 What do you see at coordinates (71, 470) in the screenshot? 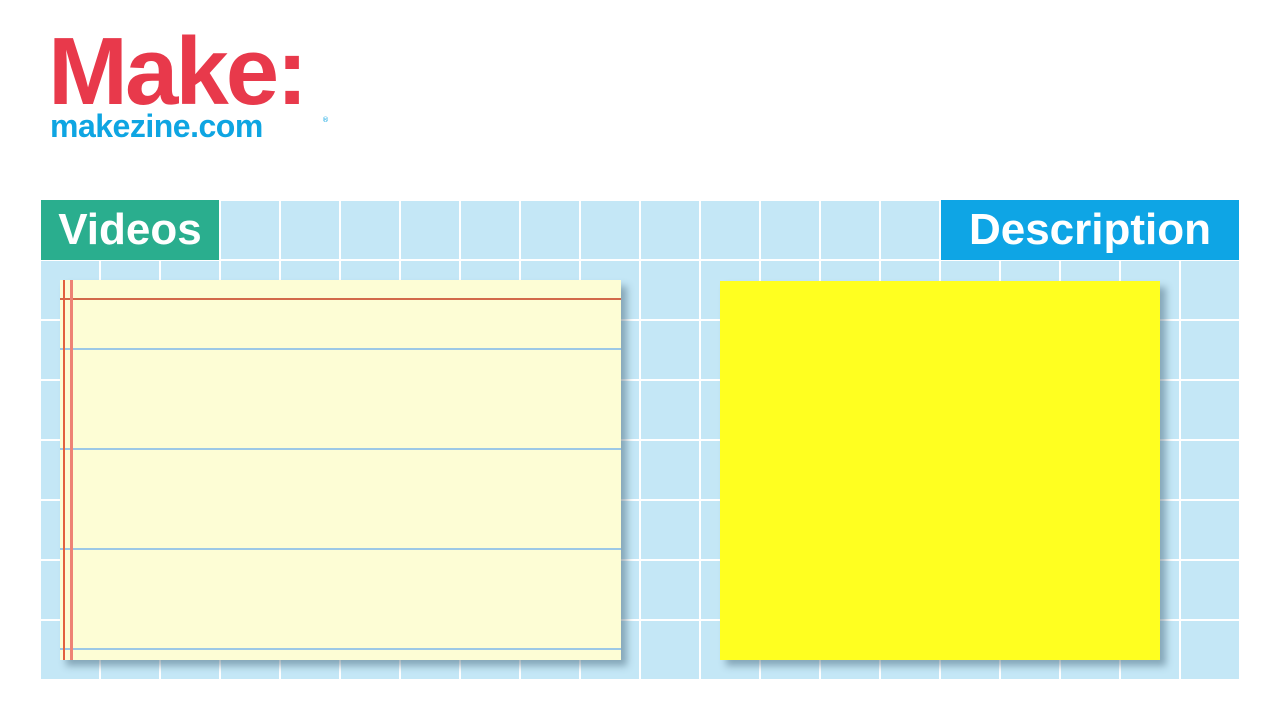
I see `paper-margin-line-secondary` at bounding box center [71, 470].